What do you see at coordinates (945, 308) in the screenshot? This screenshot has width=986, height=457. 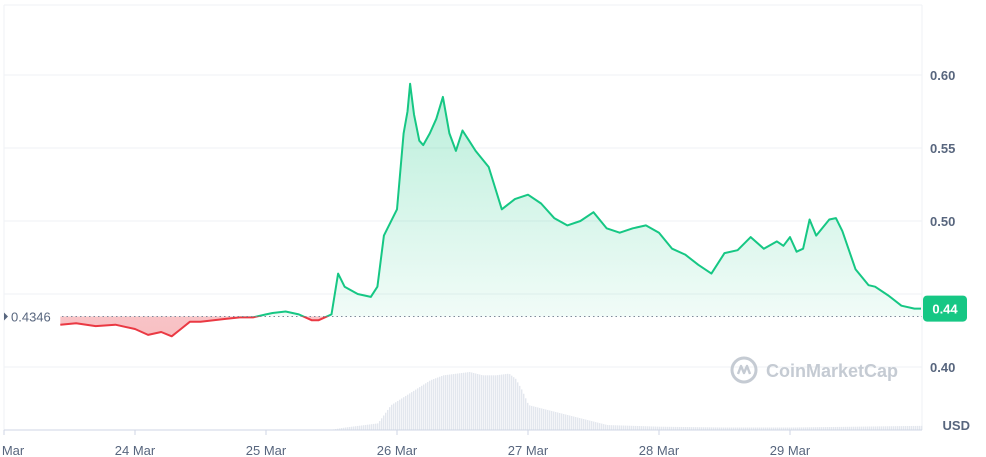 I see `current-price-badge: 0.44` at bounding box center [945, 308].